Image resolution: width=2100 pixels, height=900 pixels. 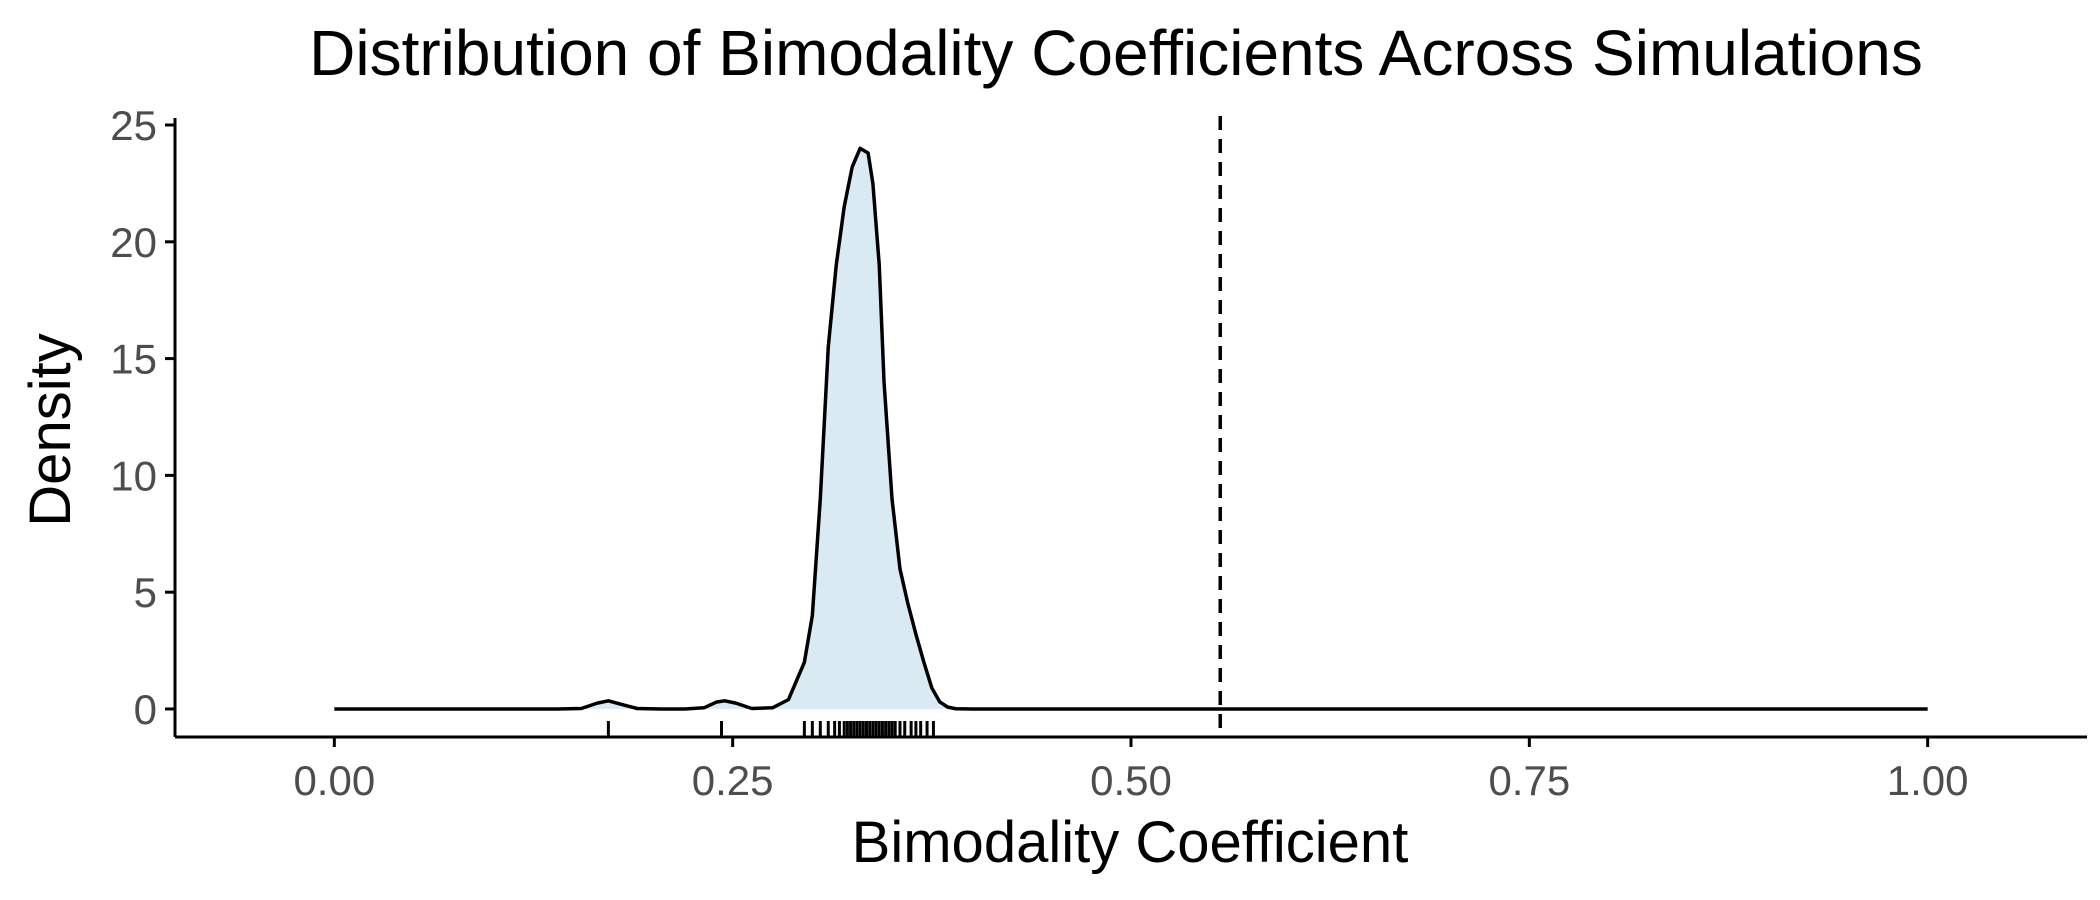 I want to click on y-tick-label: 10, so click(x=133, y=475).